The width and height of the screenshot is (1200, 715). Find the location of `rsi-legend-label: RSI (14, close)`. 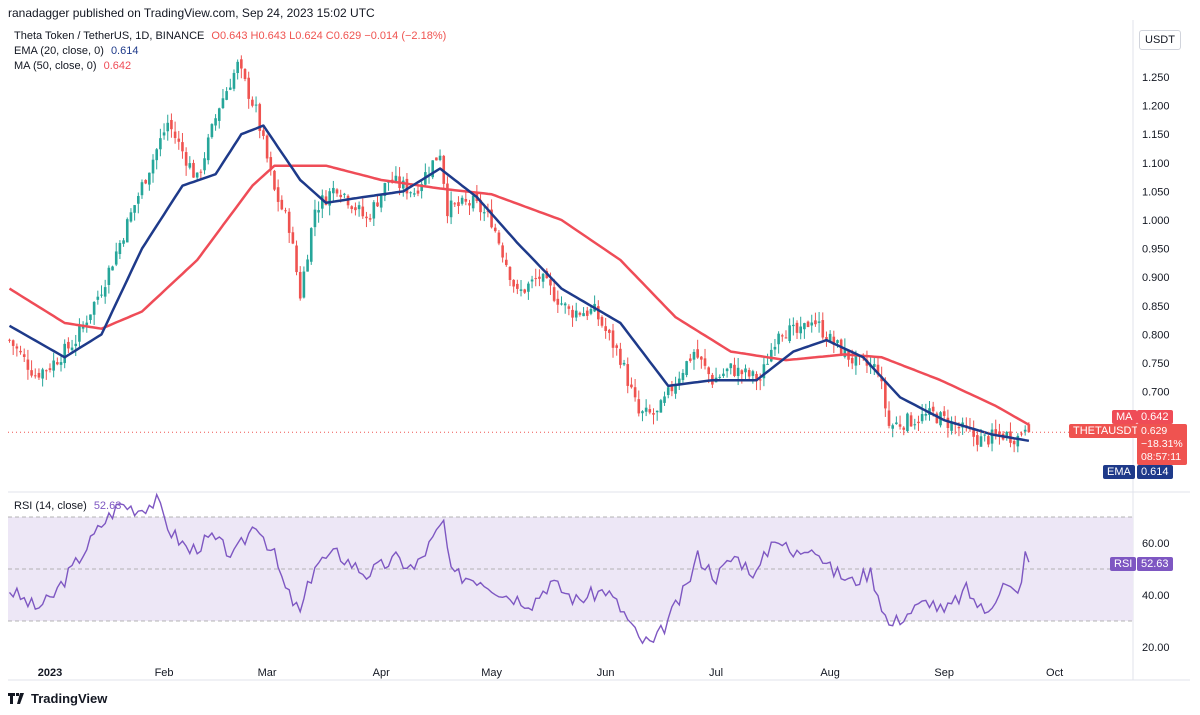

rsi-legend-label: RSI (14, close) is located at coordinates (50, 506).